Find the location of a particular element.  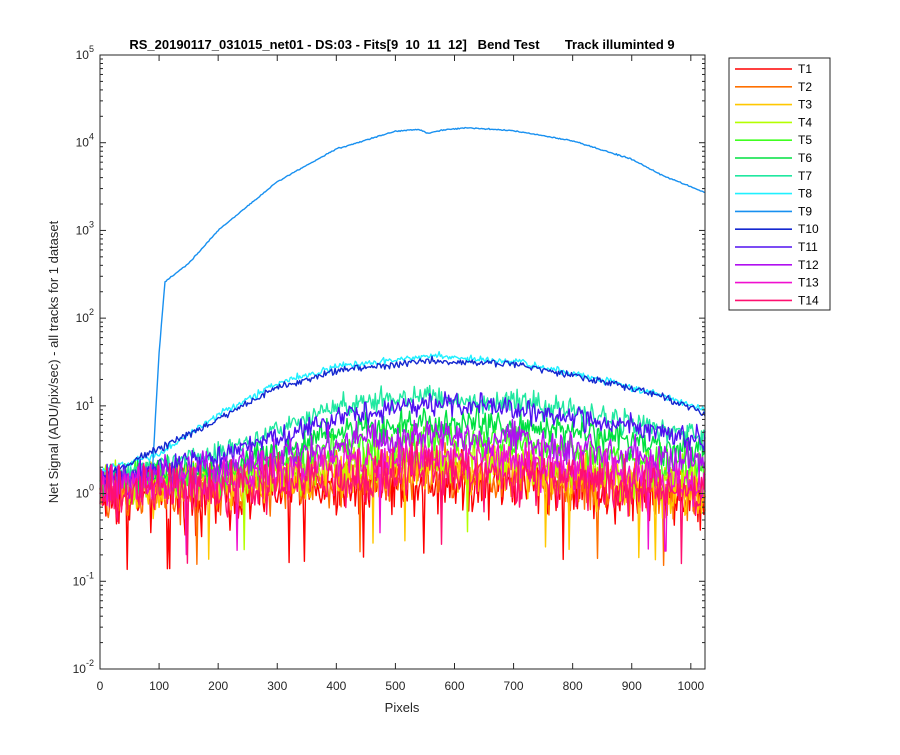

legend-label: T12 is located at coordinates (808, 265).